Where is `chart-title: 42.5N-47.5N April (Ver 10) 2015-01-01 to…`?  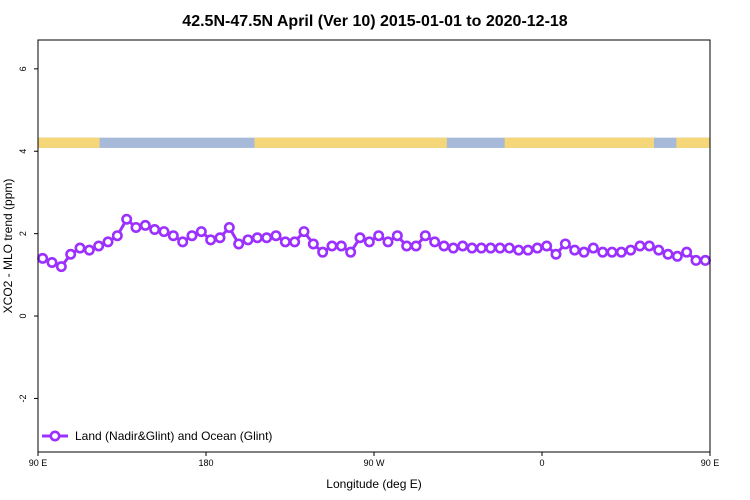 chart-title: 42.5N-47.5N April (Ver 10) 2015-01-01 to… is located at coordinates (375, 21).